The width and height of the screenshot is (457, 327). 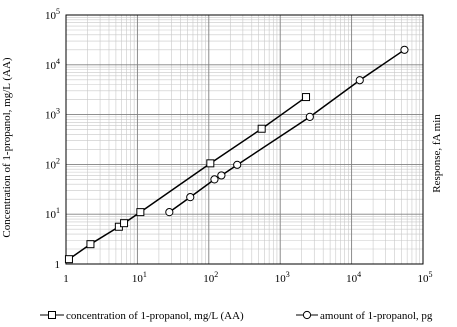 What do you see at coordinates (52, 64) in the screenshot?
I see `y-tick-label: 10⁴` at bounding box center [52, 64].